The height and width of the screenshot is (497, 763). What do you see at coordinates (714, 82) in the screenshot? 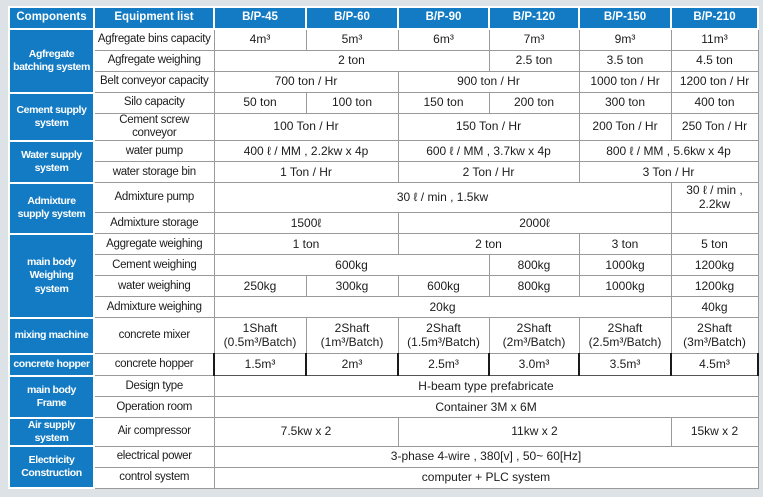
I see `value-cell: 1200 ton / Hr` at bounding box center [714, 82].